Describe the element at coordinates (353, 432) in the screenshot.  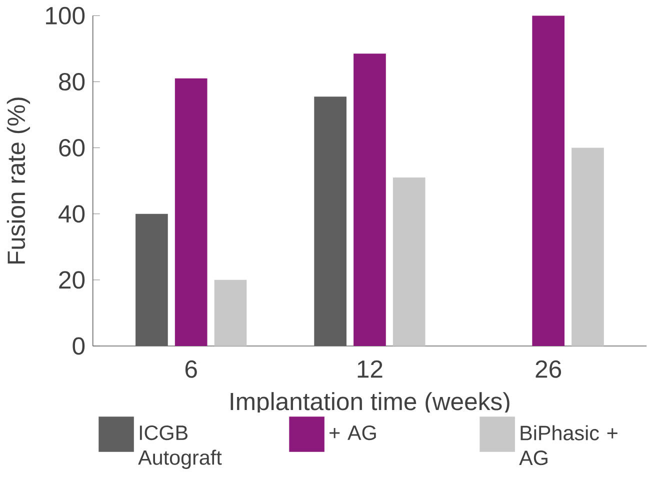
I see `legend-label: + AG` at that location.